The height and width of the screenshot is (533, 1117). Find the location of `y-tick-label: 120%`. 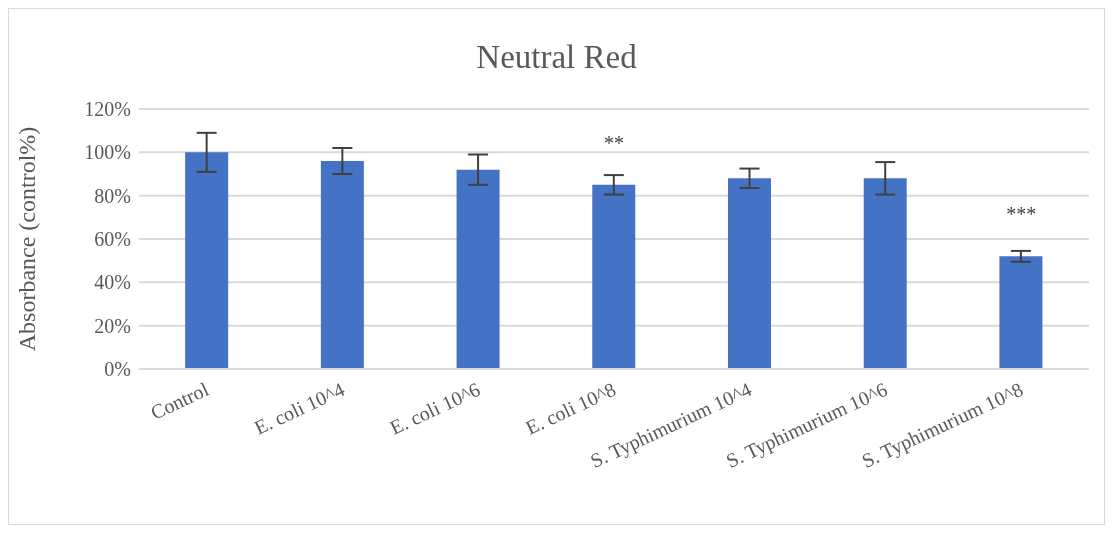

y-tick-label: 120% is located at coordinates (107, 109).